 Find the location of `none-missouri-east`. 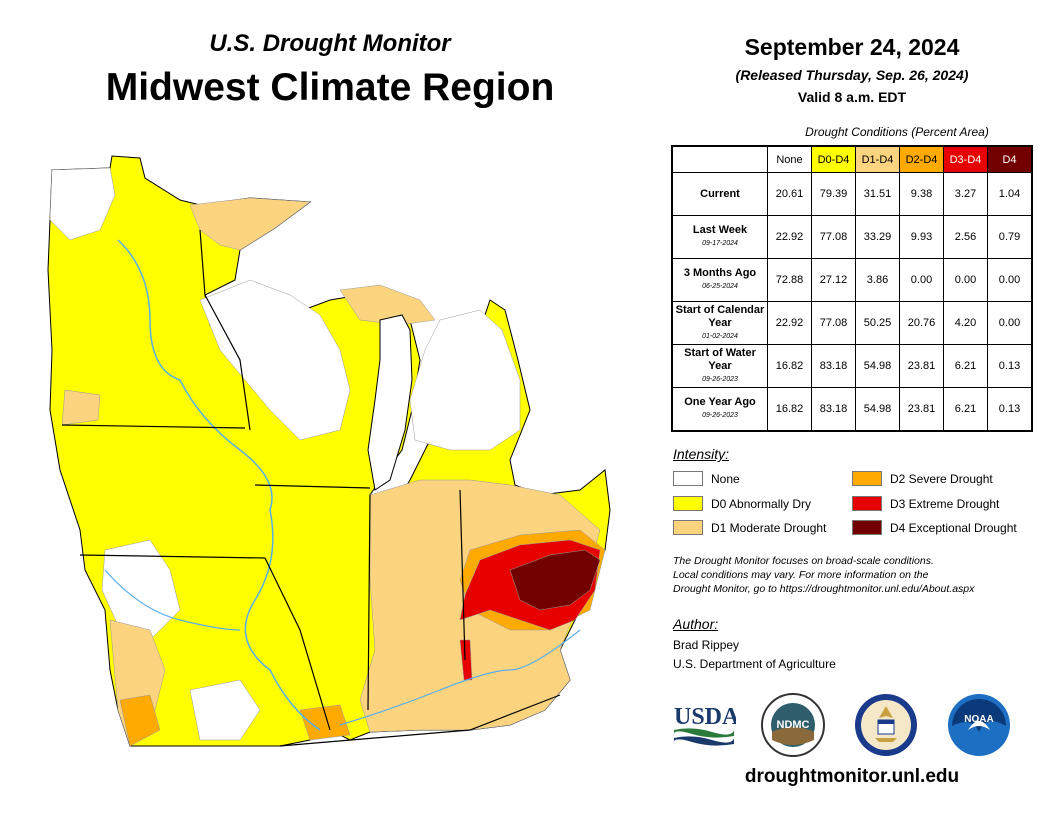

none-missouri-east is located at coordinates (225, 710).